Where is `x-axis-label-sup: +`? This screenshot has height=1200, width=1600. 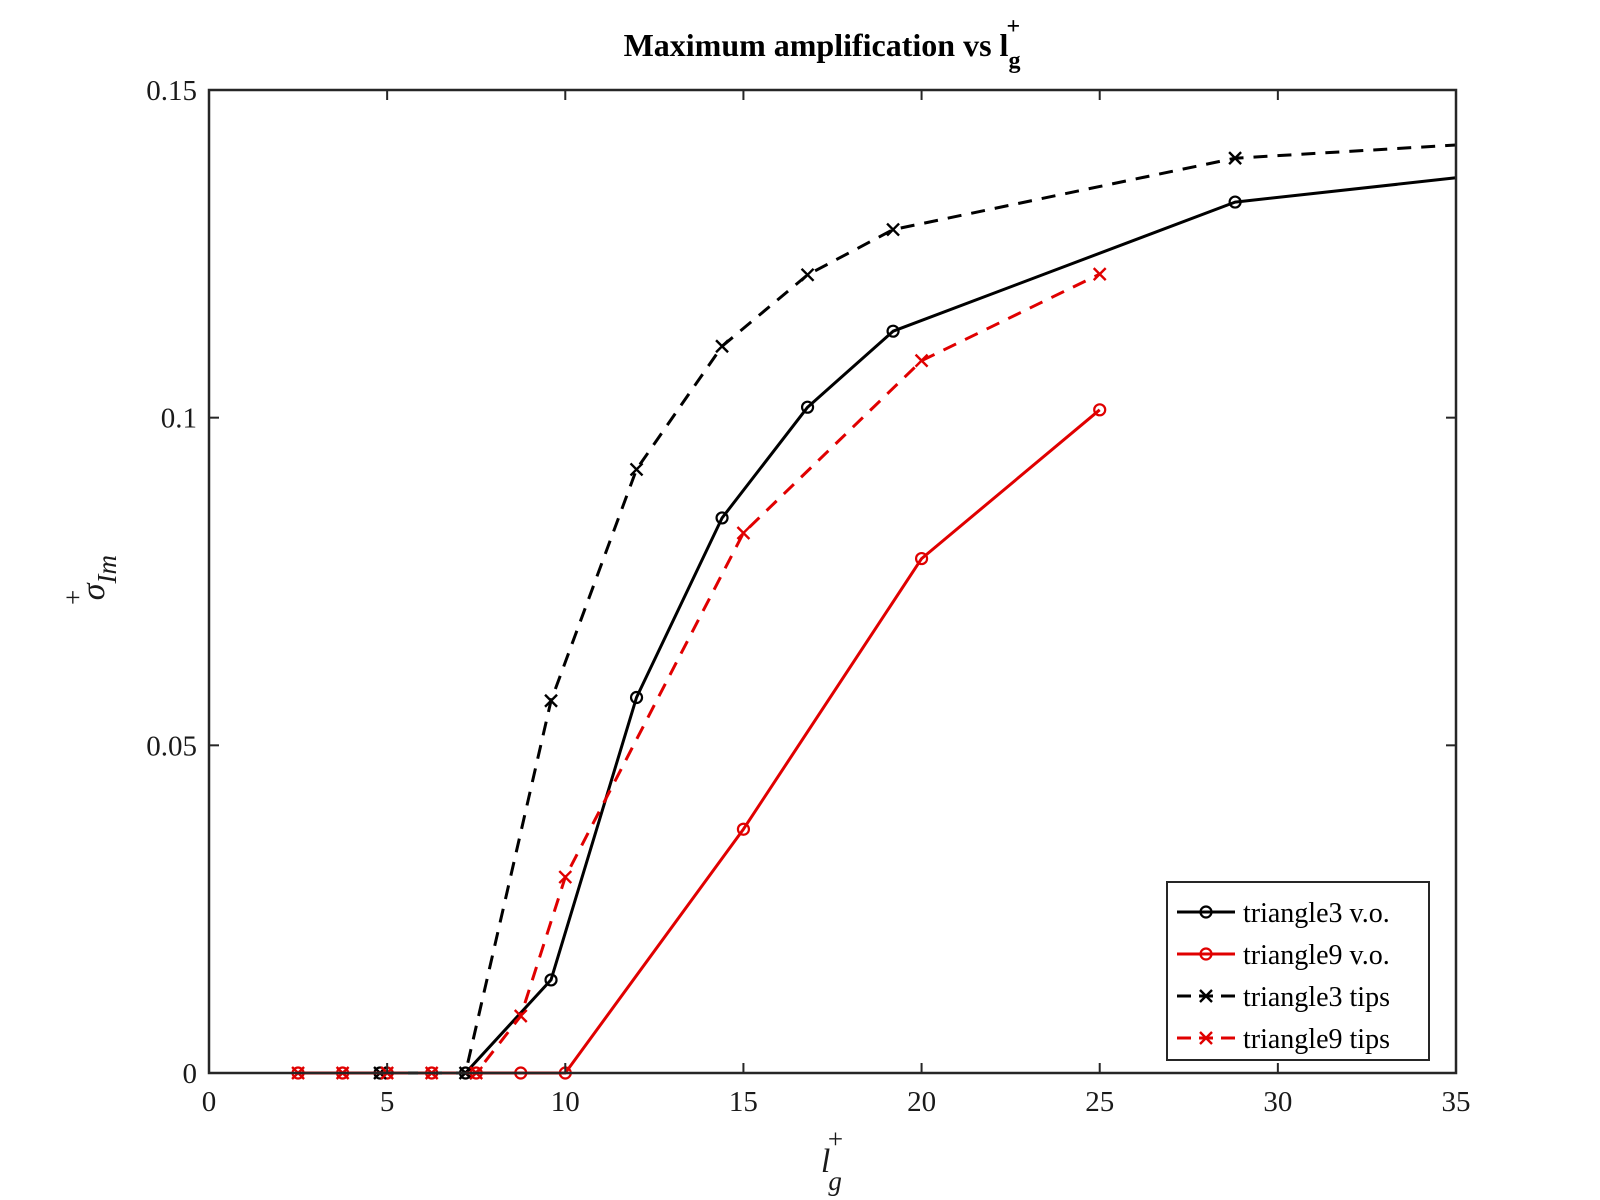 x-axis-label-sup: + is located at coordinates (835, 1139).